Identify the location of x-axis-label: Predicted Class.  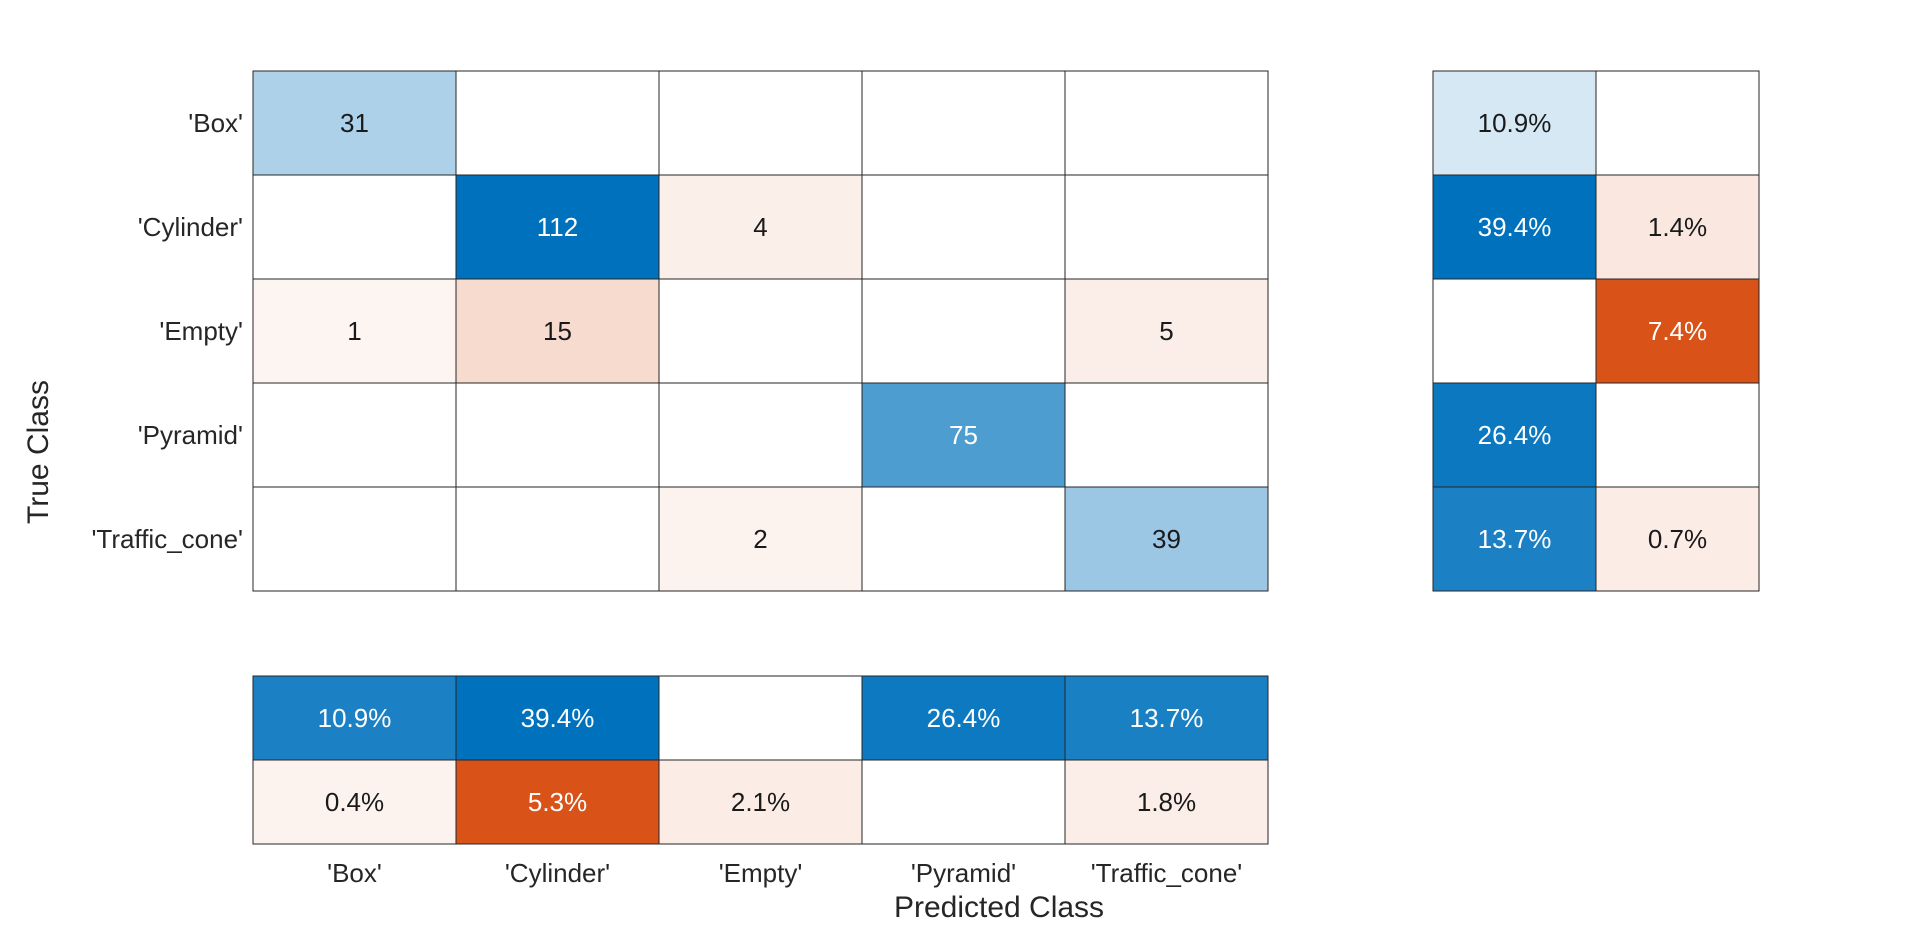
(999, 907).